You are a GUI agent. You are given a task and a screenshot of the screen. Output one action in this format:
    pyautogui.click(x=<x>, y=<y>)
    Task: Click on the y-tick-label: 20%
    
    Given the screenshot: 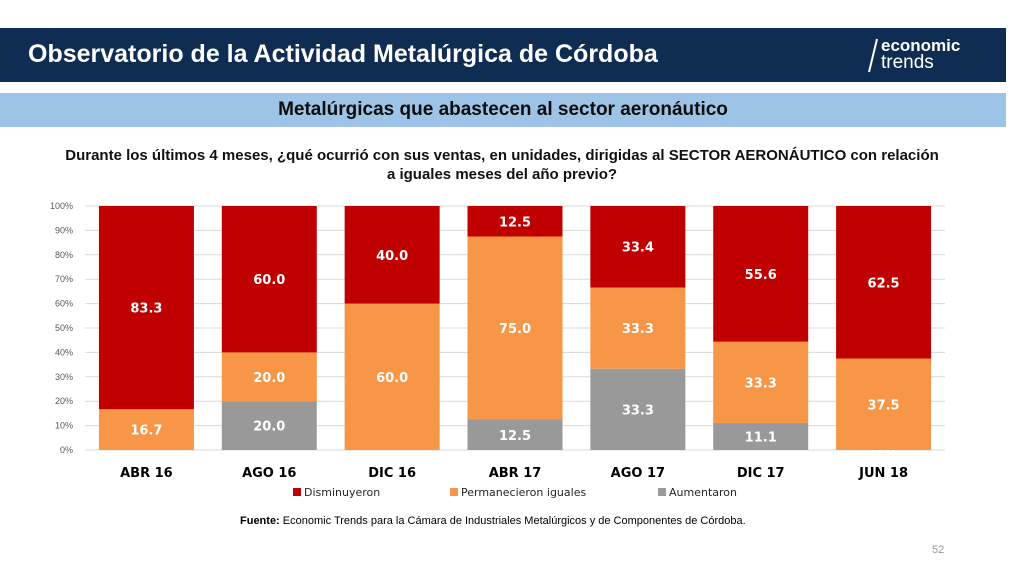 What is the action you would take?
    pyautogui.click(x=64, y=401)
    